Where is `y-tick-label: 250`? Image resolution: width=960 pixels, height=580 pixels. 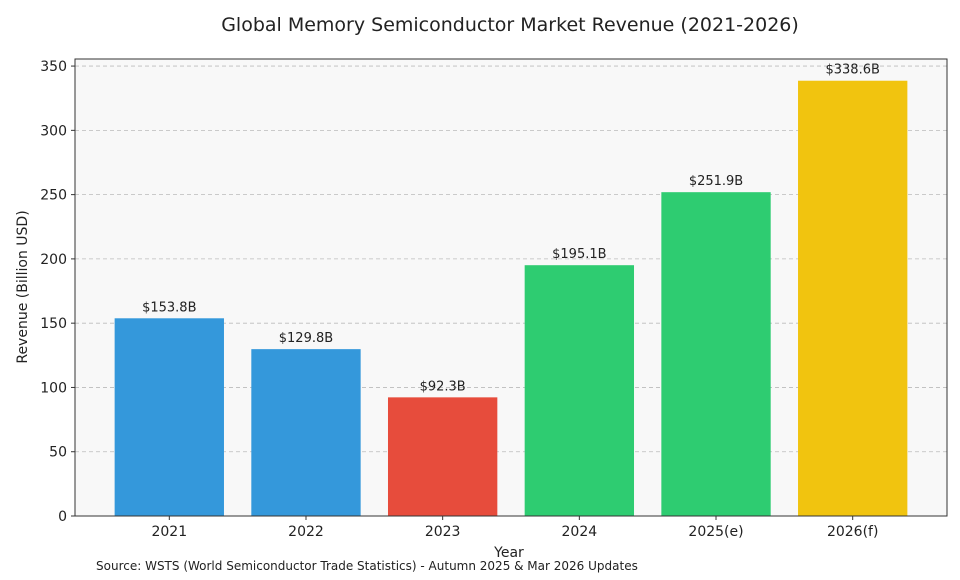
y-tick-label: 250 is located at coordinates (53, 196).